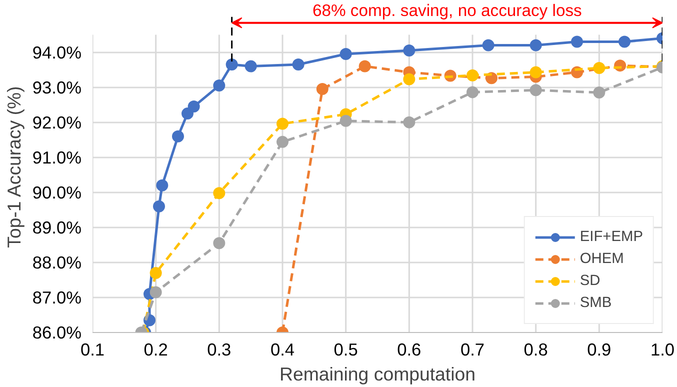 The height and width of the screenshot is (387, 677). I want to click on y-tick-label: 93.0%, so click(57, 87).